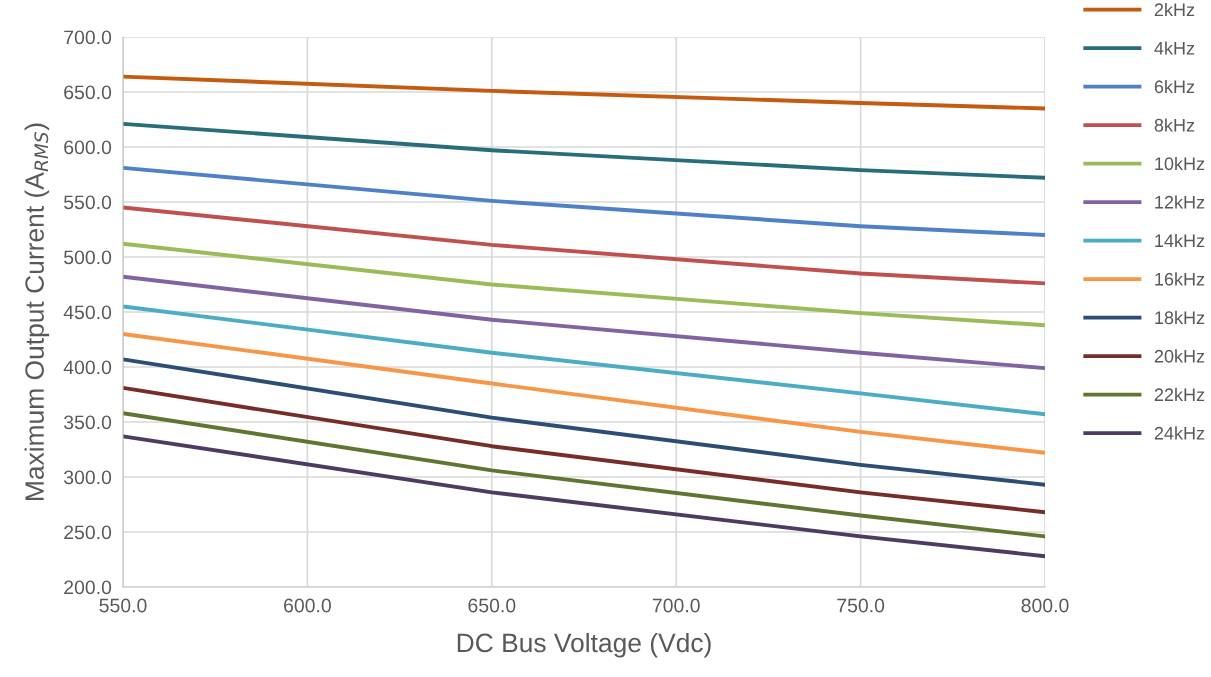  What do you see at coordinates (1174, 9) in the screenshot?
I see `legend-label: 2kHz` at bounding box center [1174, 9].